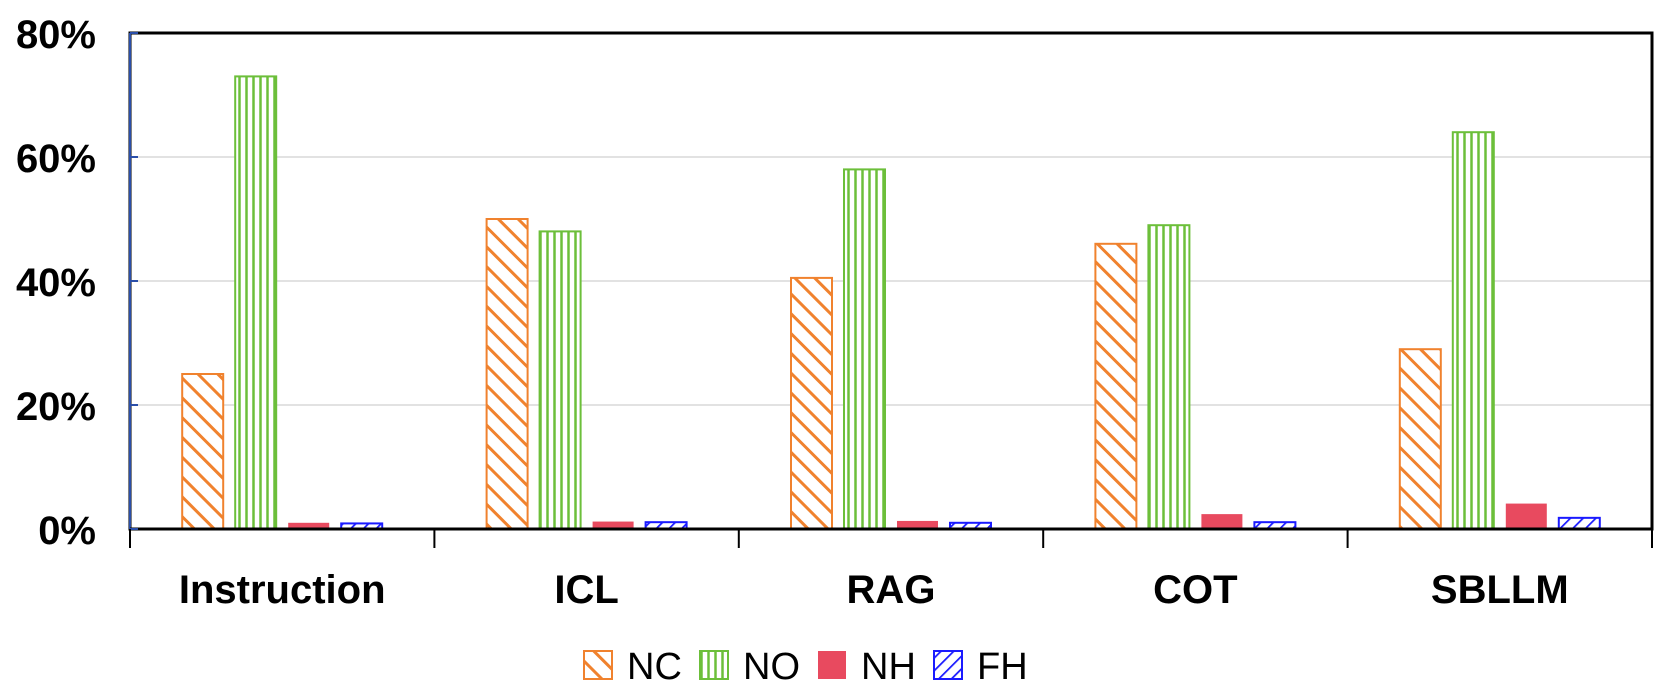 This screenshot has height=698, width=1660. What do you see at coordinates (56, 407) in the screenshot?
I see `y-tick-label: 20%` at bounding box center [56, 407].